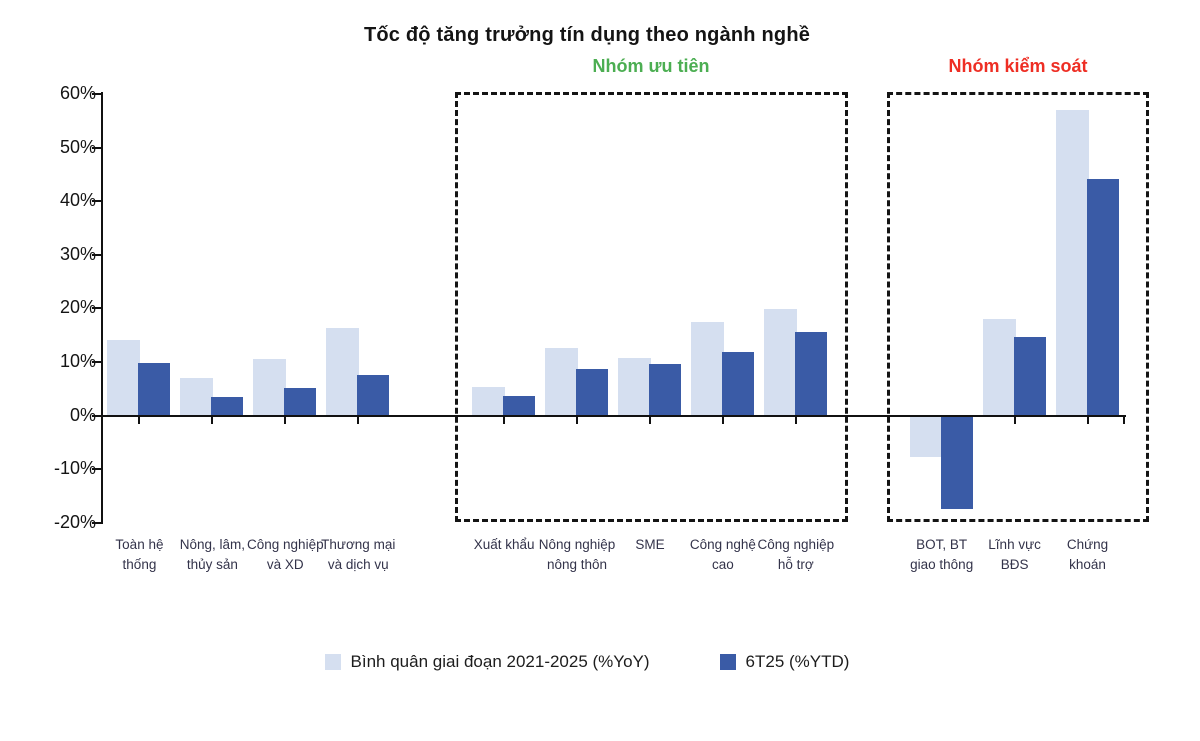 The image size is (1200, 741). Describe the element at coordinates (1018, 307) in the screenshot. I see `control-group-box` at that location.